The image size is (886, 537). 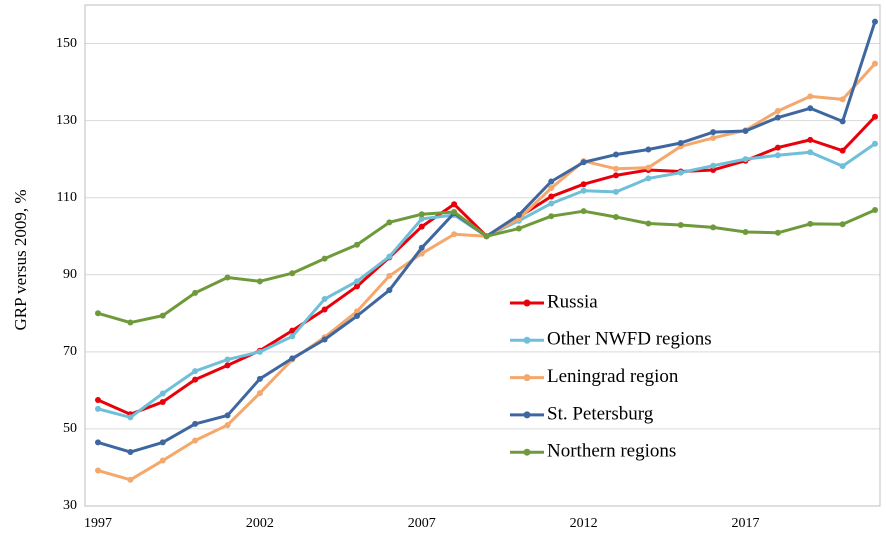 What do you see at coordinates (66, 43) in the screenshot?
I see `y-tick-label: 150` at bounding box center [66, 43].